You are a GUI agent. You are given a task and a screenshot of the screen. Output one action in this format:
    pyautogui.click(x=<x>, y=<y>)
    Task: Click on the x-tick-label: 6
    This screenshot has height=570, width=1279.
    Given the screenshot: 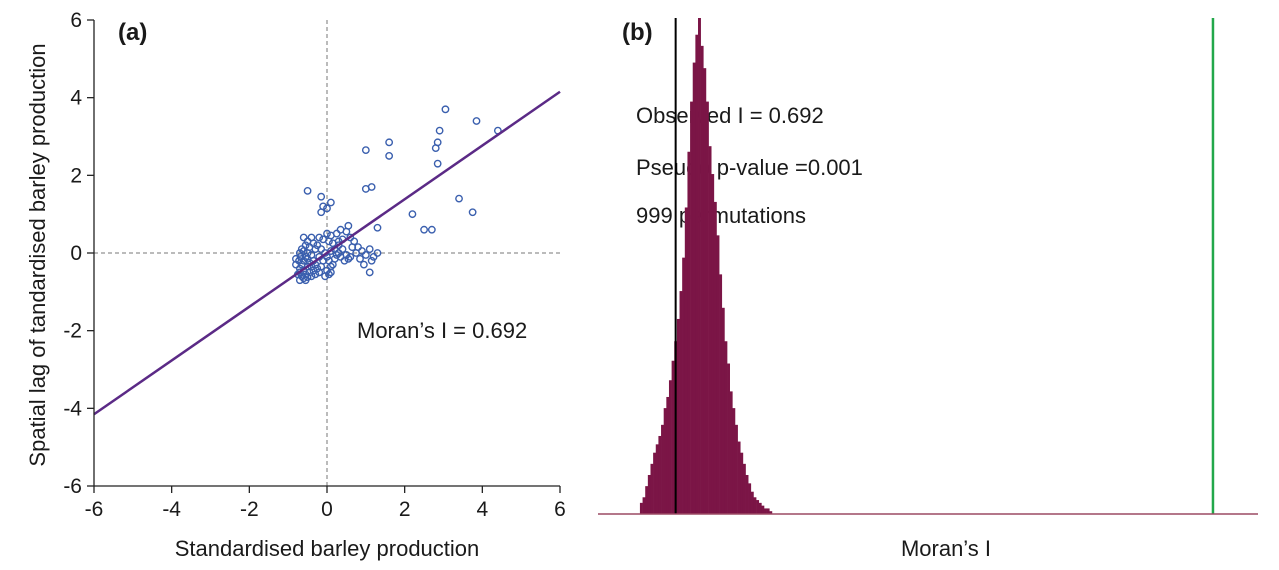 What is the action you would take?
    pyautogui.click(x=560, y=509)
    